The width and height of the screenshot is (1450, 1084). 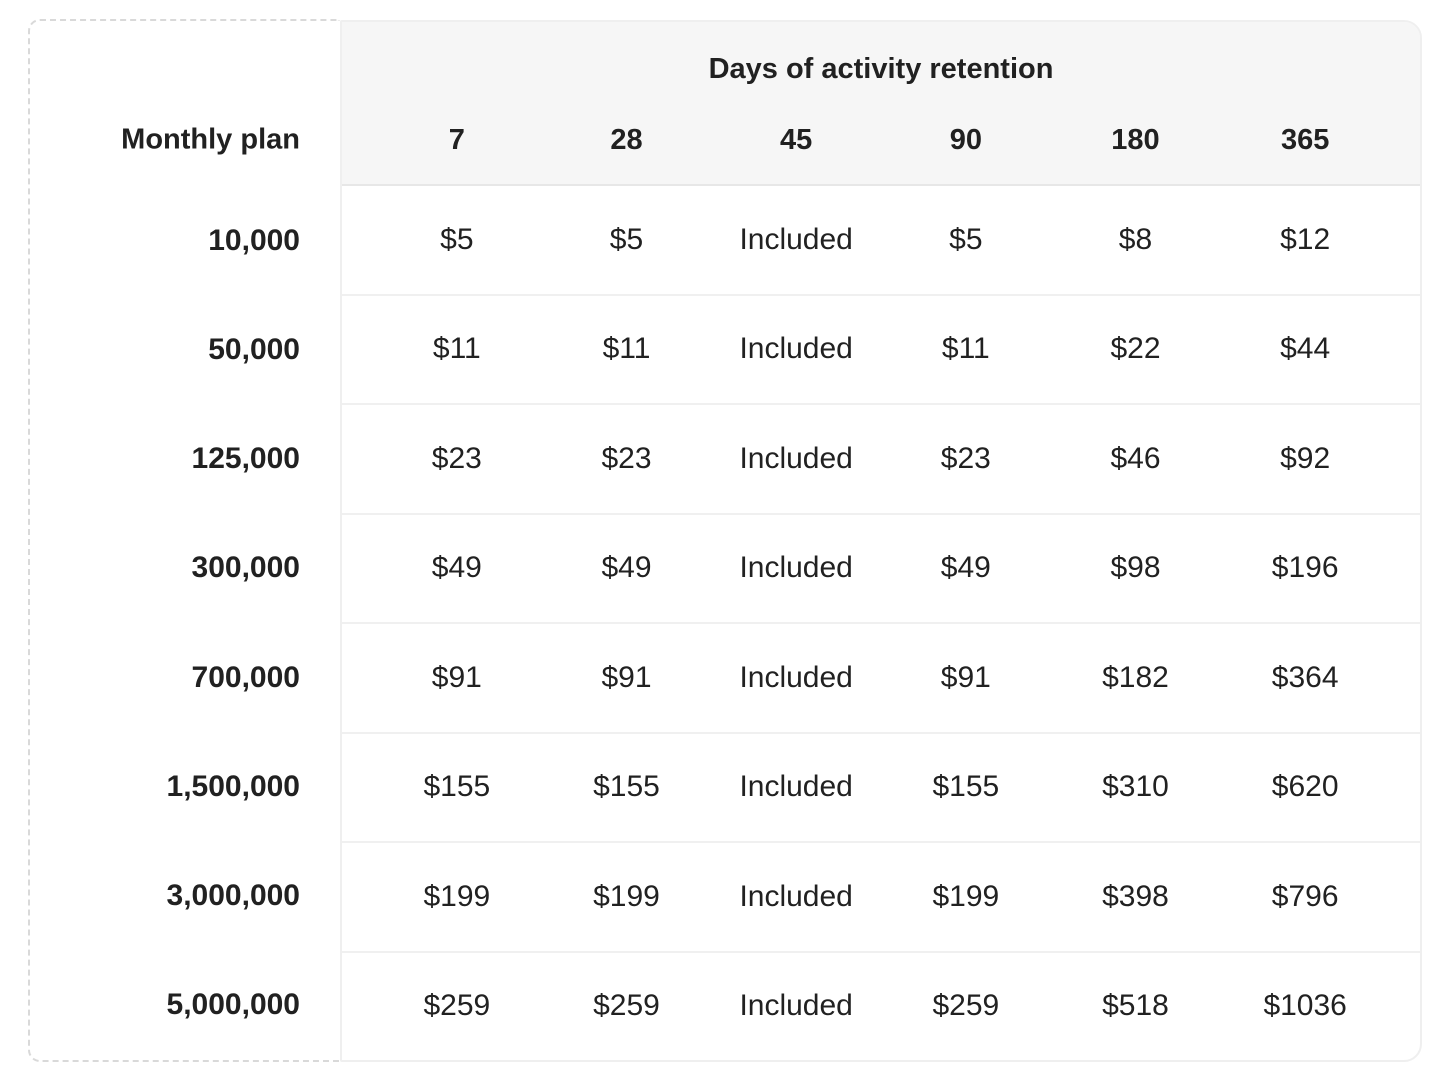 I want to click on price-cell: $620, so click(x=1305, y=787).